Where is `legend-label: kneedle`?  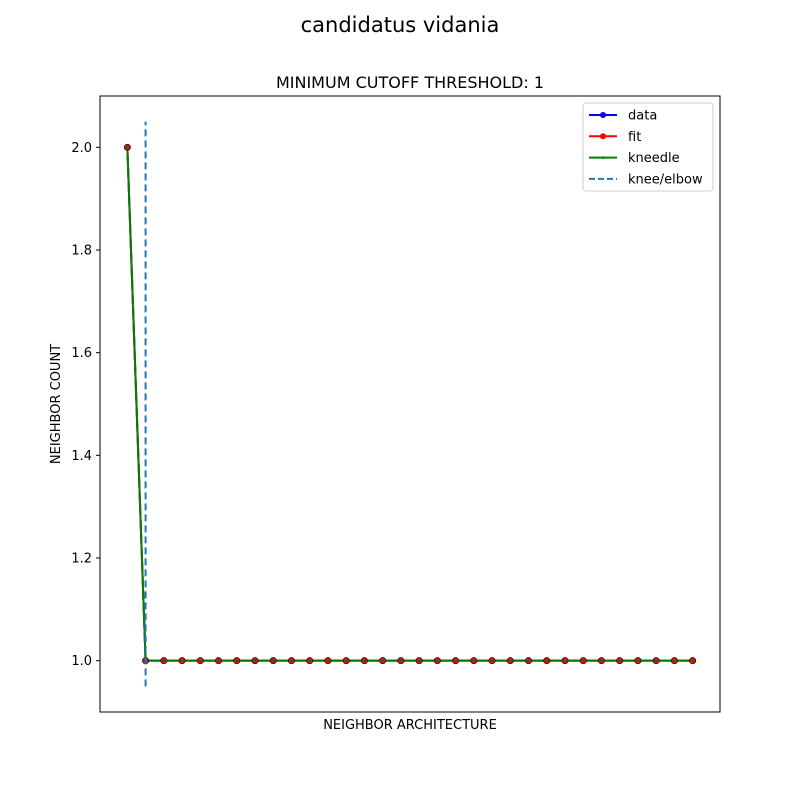
legend-label: kneedle is located at coordinates (654, 158).